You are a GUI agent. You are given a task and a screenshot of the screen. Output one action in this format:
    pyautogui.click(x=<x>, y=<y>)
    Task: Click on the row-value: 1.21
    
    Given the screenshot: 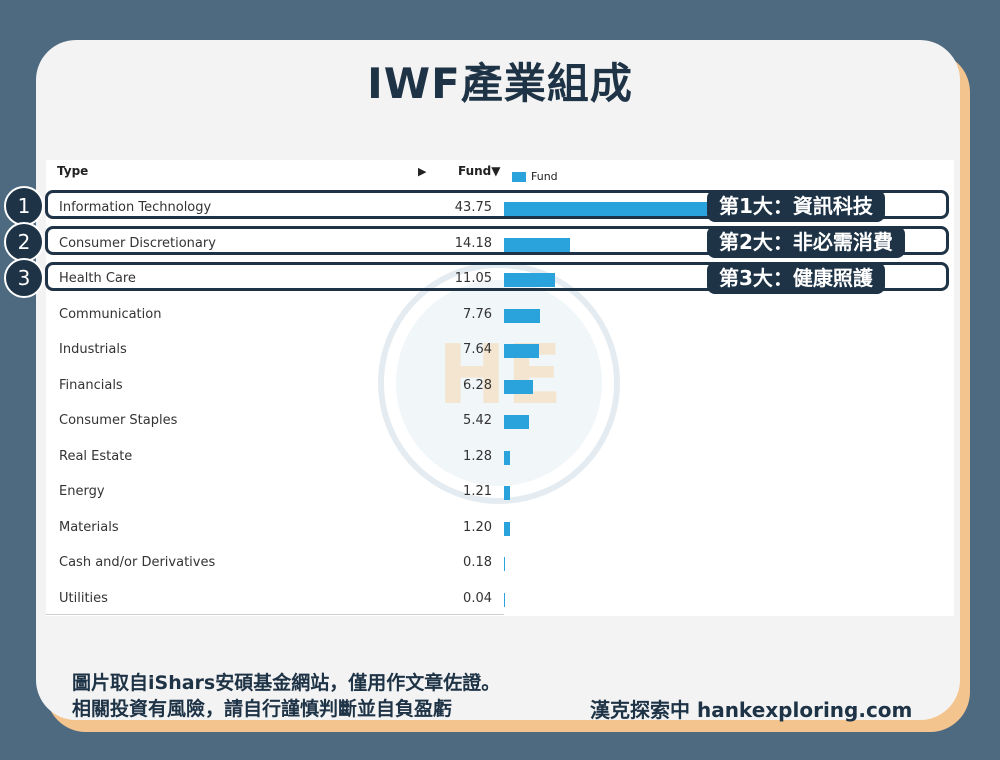 What is the action you would take?
    pyautogui.click(x=477, y=491)
    